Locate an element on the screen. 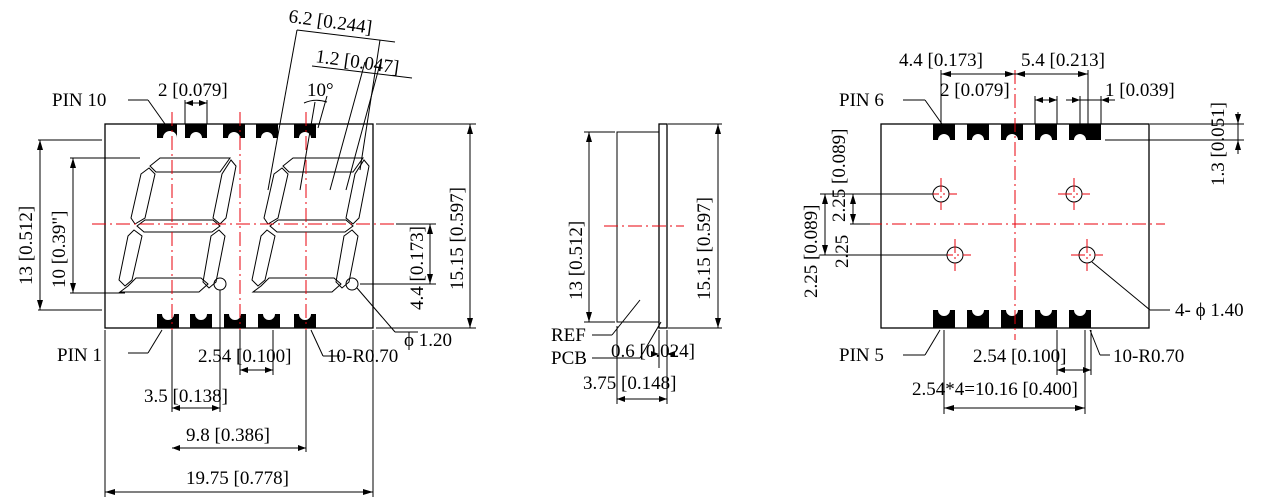 Image resolution: width=1274 pixels, height=500 pixels. pcb-thickness-label: 0.6 [0.024] is located at coordinates (653, 351).